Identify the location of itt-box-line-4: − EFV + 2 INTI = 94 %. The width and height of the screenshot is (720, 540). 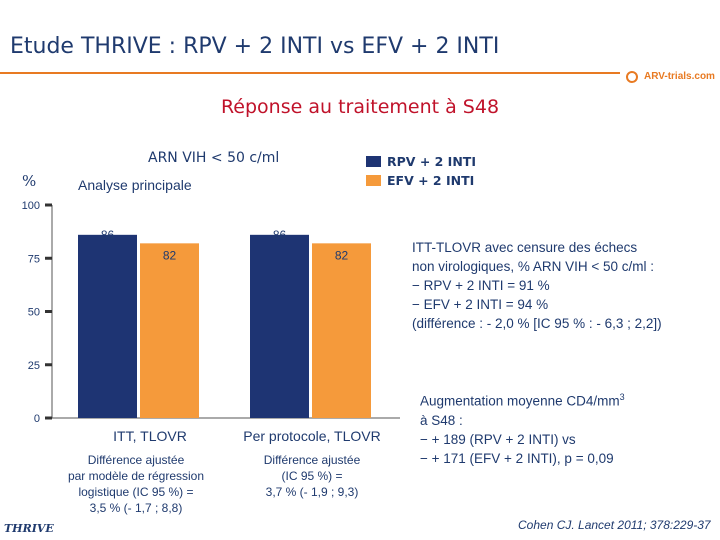
(480, 304).